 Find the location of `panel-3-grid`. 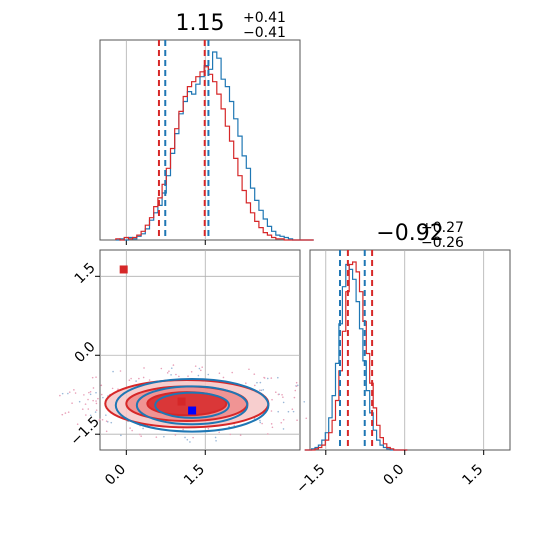

panel-3-grid is located at coordinates (405, 350).